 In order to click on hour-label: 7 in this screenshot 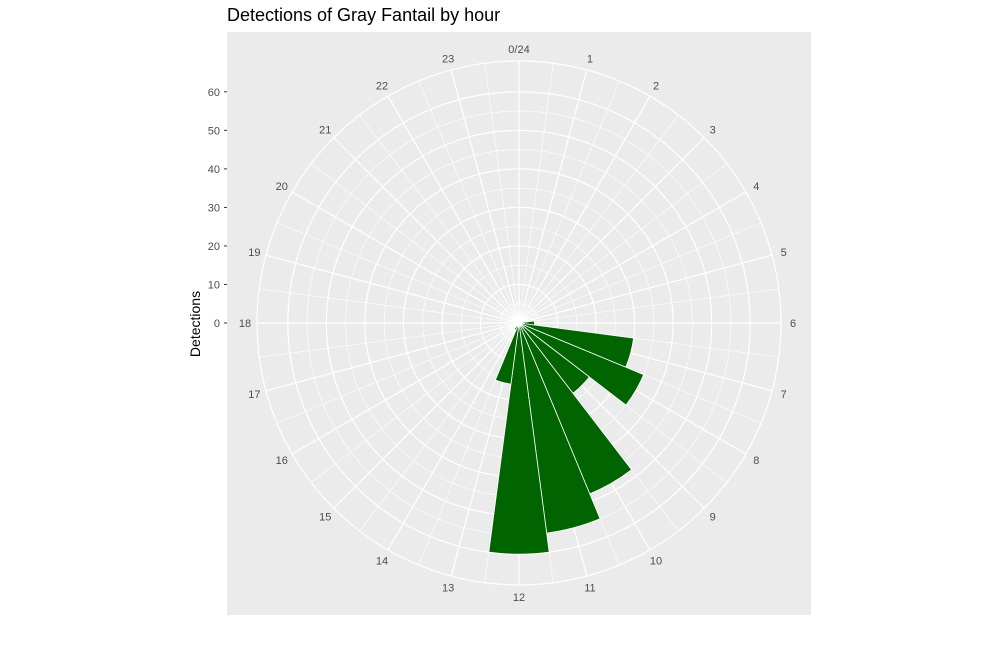, I will do `click(784, 395)`.